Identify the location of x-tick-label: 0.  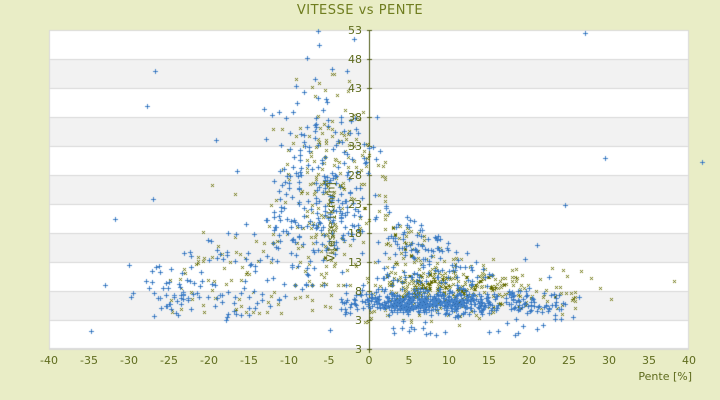
(369, 360).